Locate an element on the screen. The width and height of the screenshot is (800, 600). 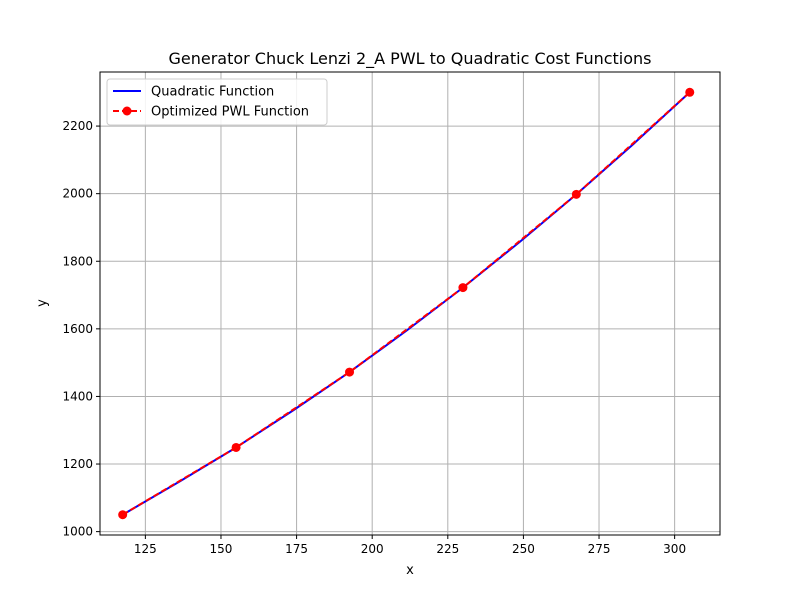
y-tick-label: 1000 is located at coordinates (77, 532).